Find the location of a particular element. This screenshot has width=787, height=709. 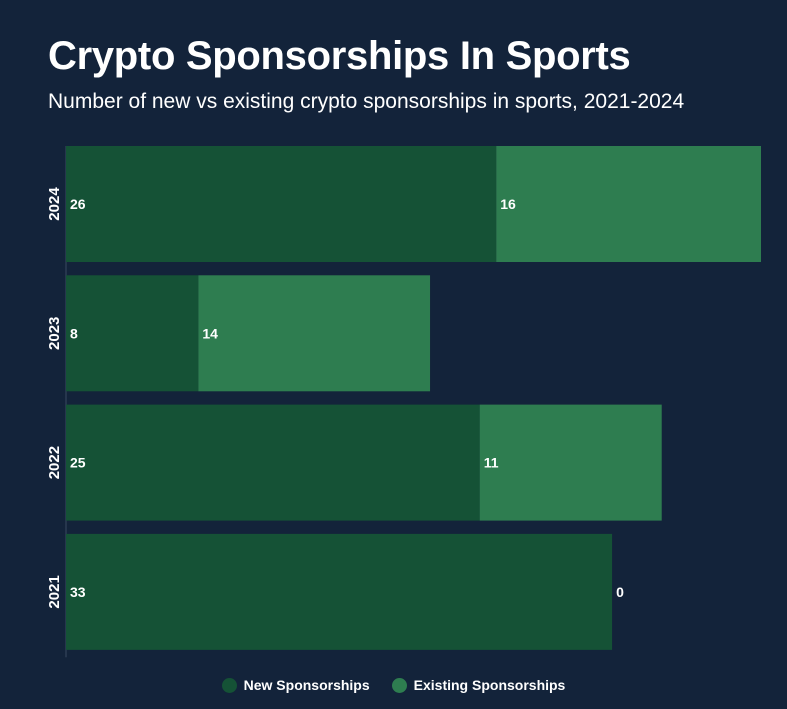

data-label-existing-2024: 16 is located at coordinates (508, 204).